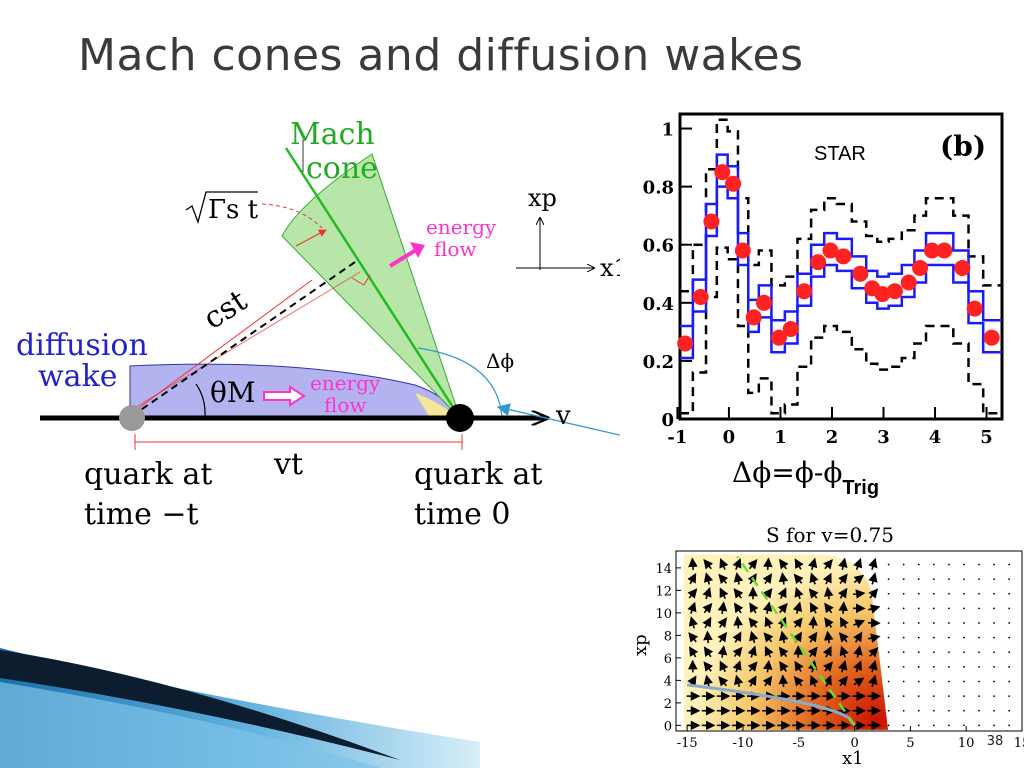 Image resolution: width=1024 pixels, height=768 pixels. Describe the element at coordinates (478, 474) in the screenshot. I see `quark-now-label-line1: quark at` at that location.